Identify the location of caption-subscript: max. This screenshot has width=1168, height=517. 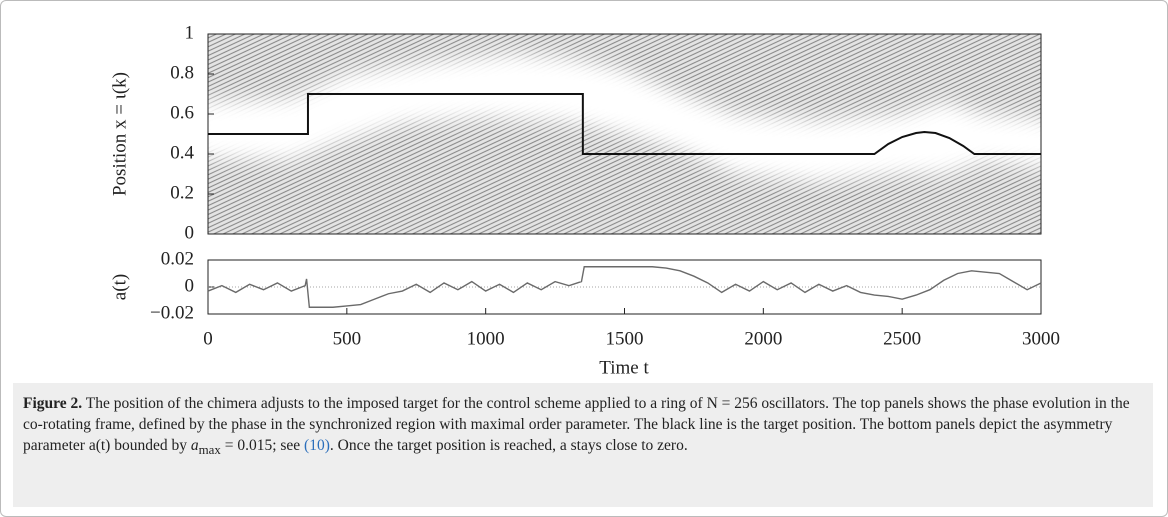
(209, 450).